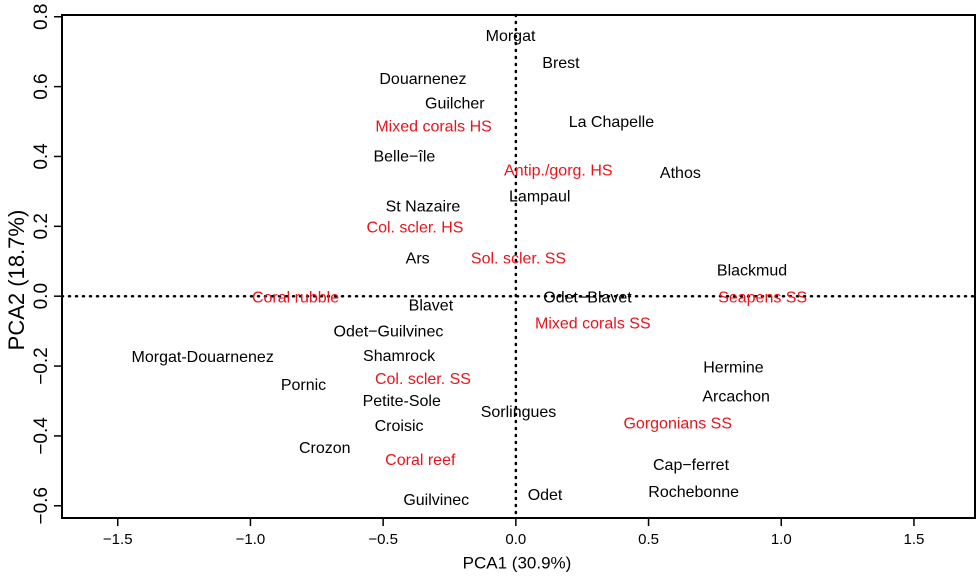 The height and width of the screenshot is (579, 976). What do you see at coordinates (455, 104) in the screenshot?
I see `point-label: Guilcher` at bounding box center [455, 104].